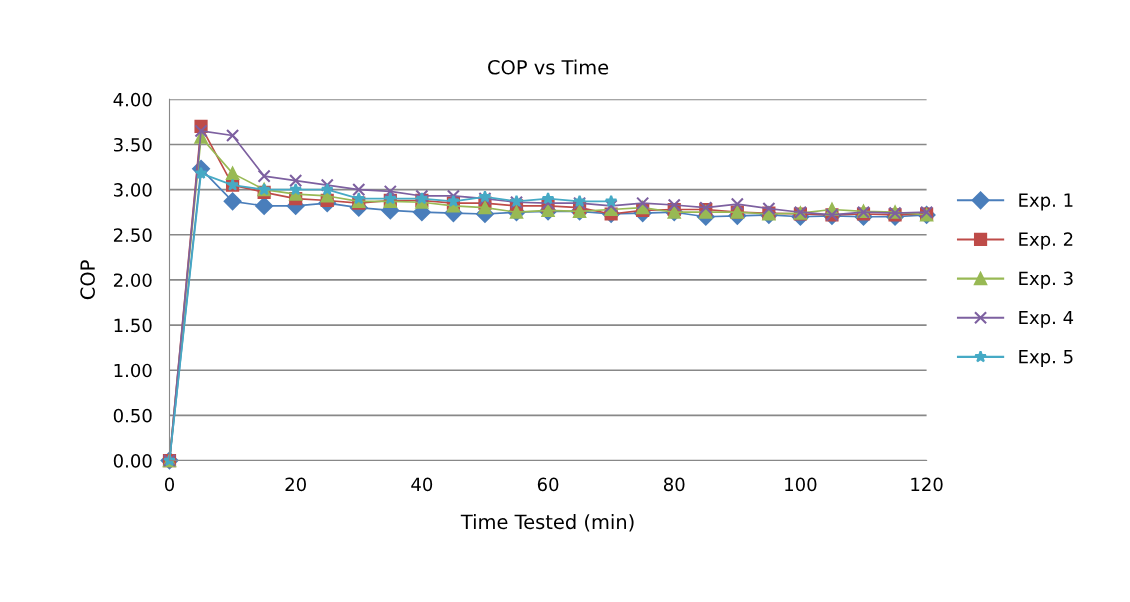 This screenshot has height=602, width=1130. I want to click on x-axis-title: Time Tested (min), so click(547, 523).